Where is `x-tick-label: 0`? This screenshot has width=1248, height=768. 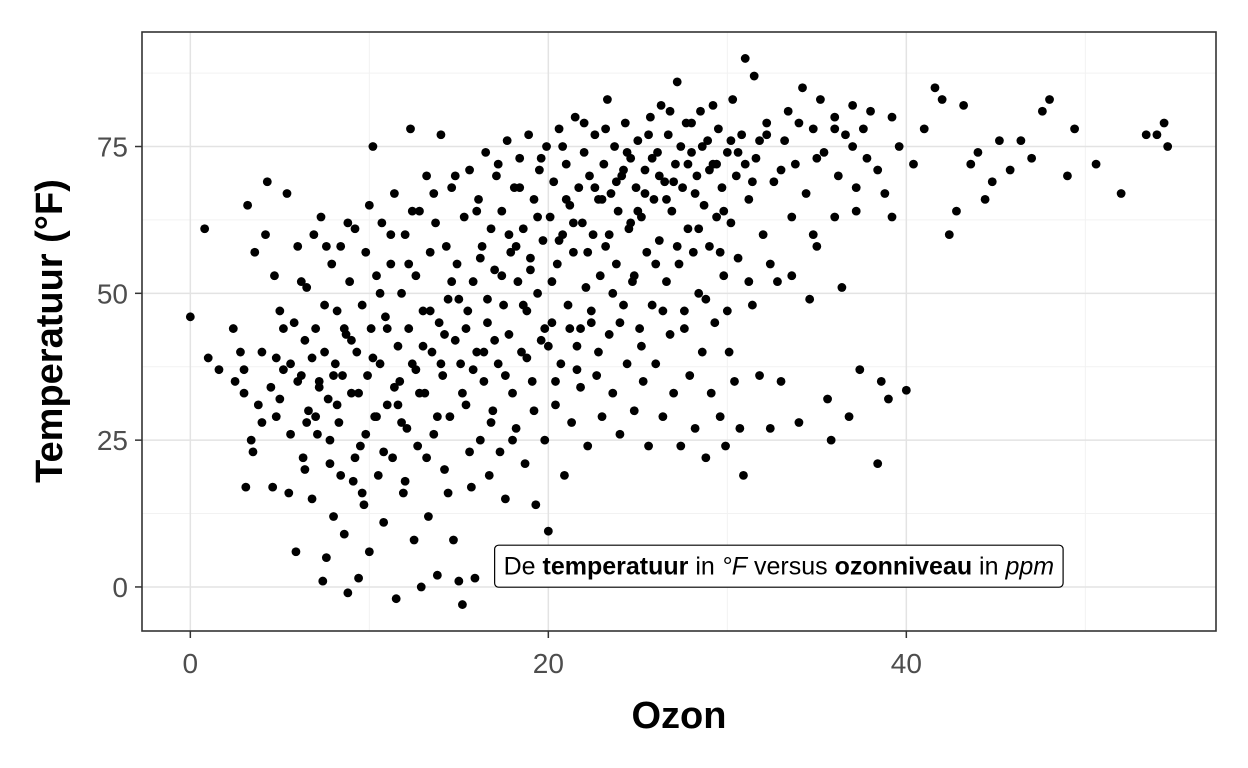
x-tick-label: 0 is located at coordinates (191, 663).